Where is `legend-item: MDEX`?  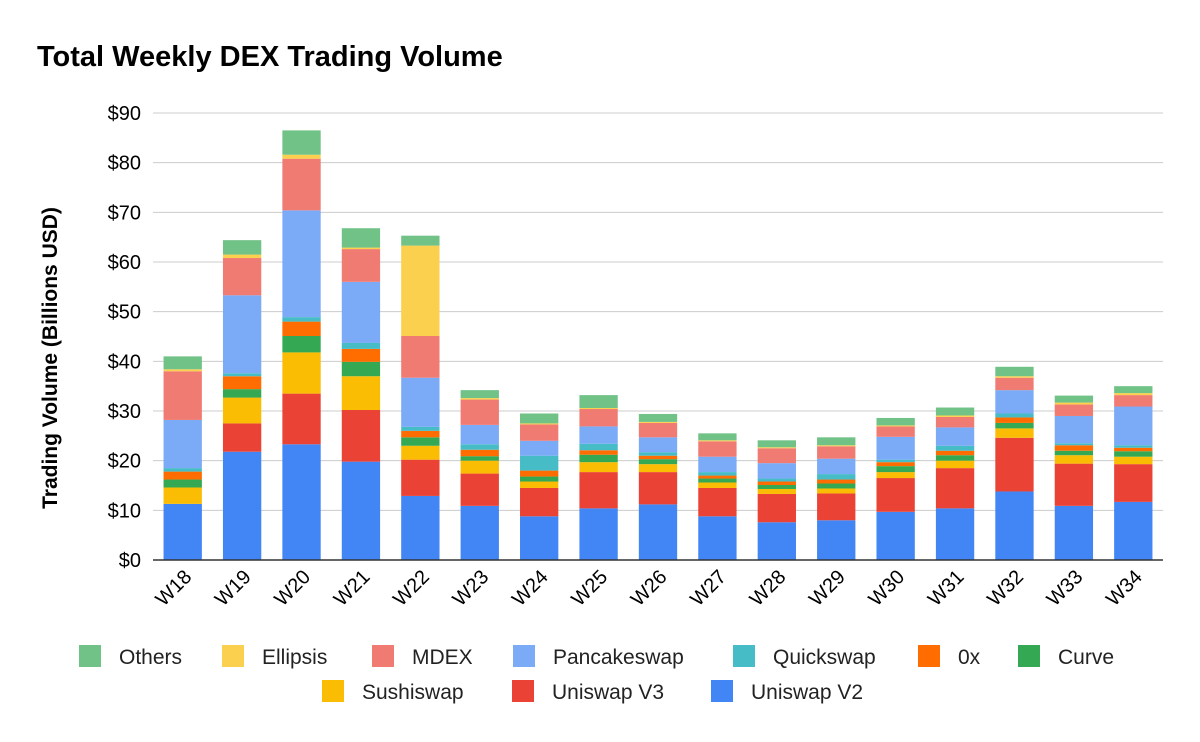 legend-item: MDEX is located at coordinates (422, 657).